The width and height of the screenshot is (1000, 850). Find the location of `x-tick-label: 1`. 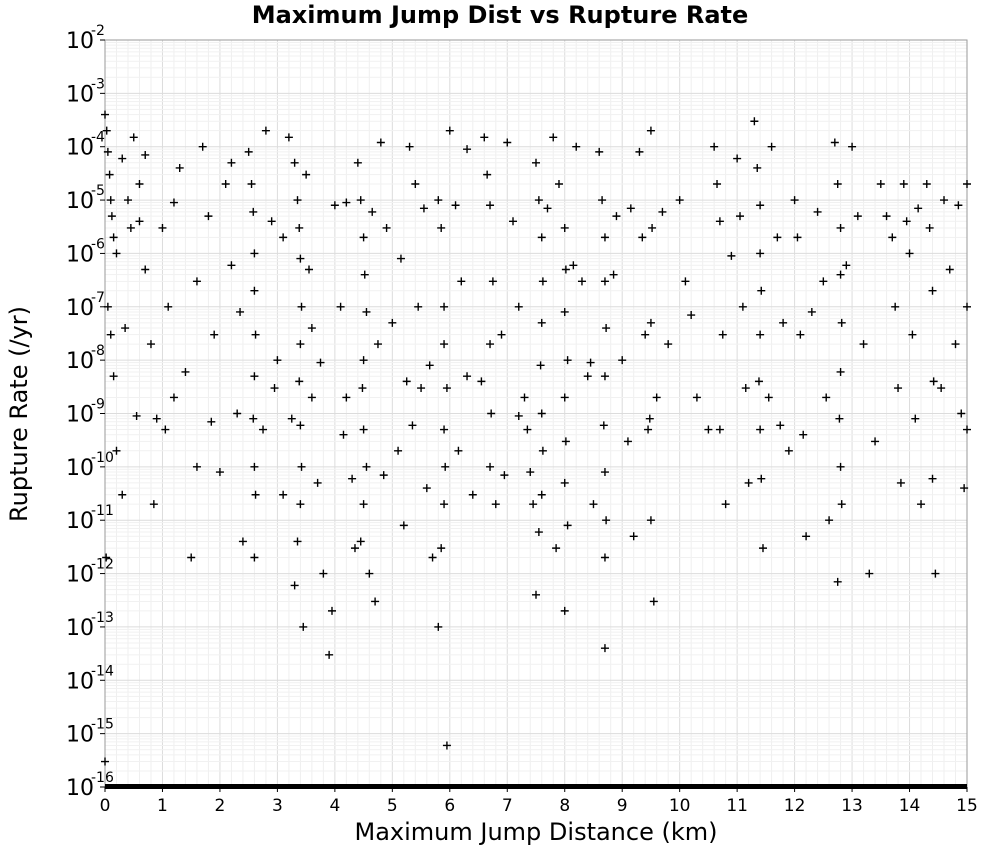

x-tick-label: 1 is located at coordinates (162, 806).